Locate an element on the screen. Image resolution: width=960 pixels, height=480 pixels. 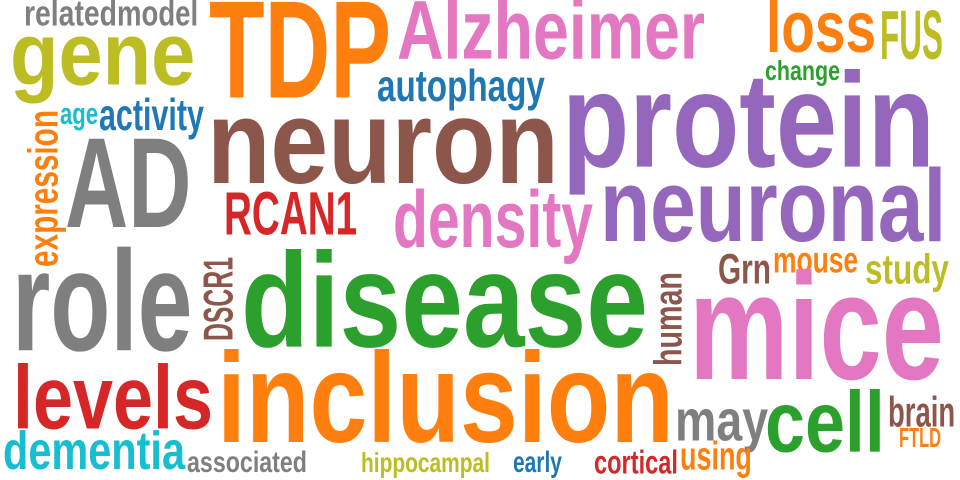
word-neuronal: neuronal is located at coordinates (773, 206).